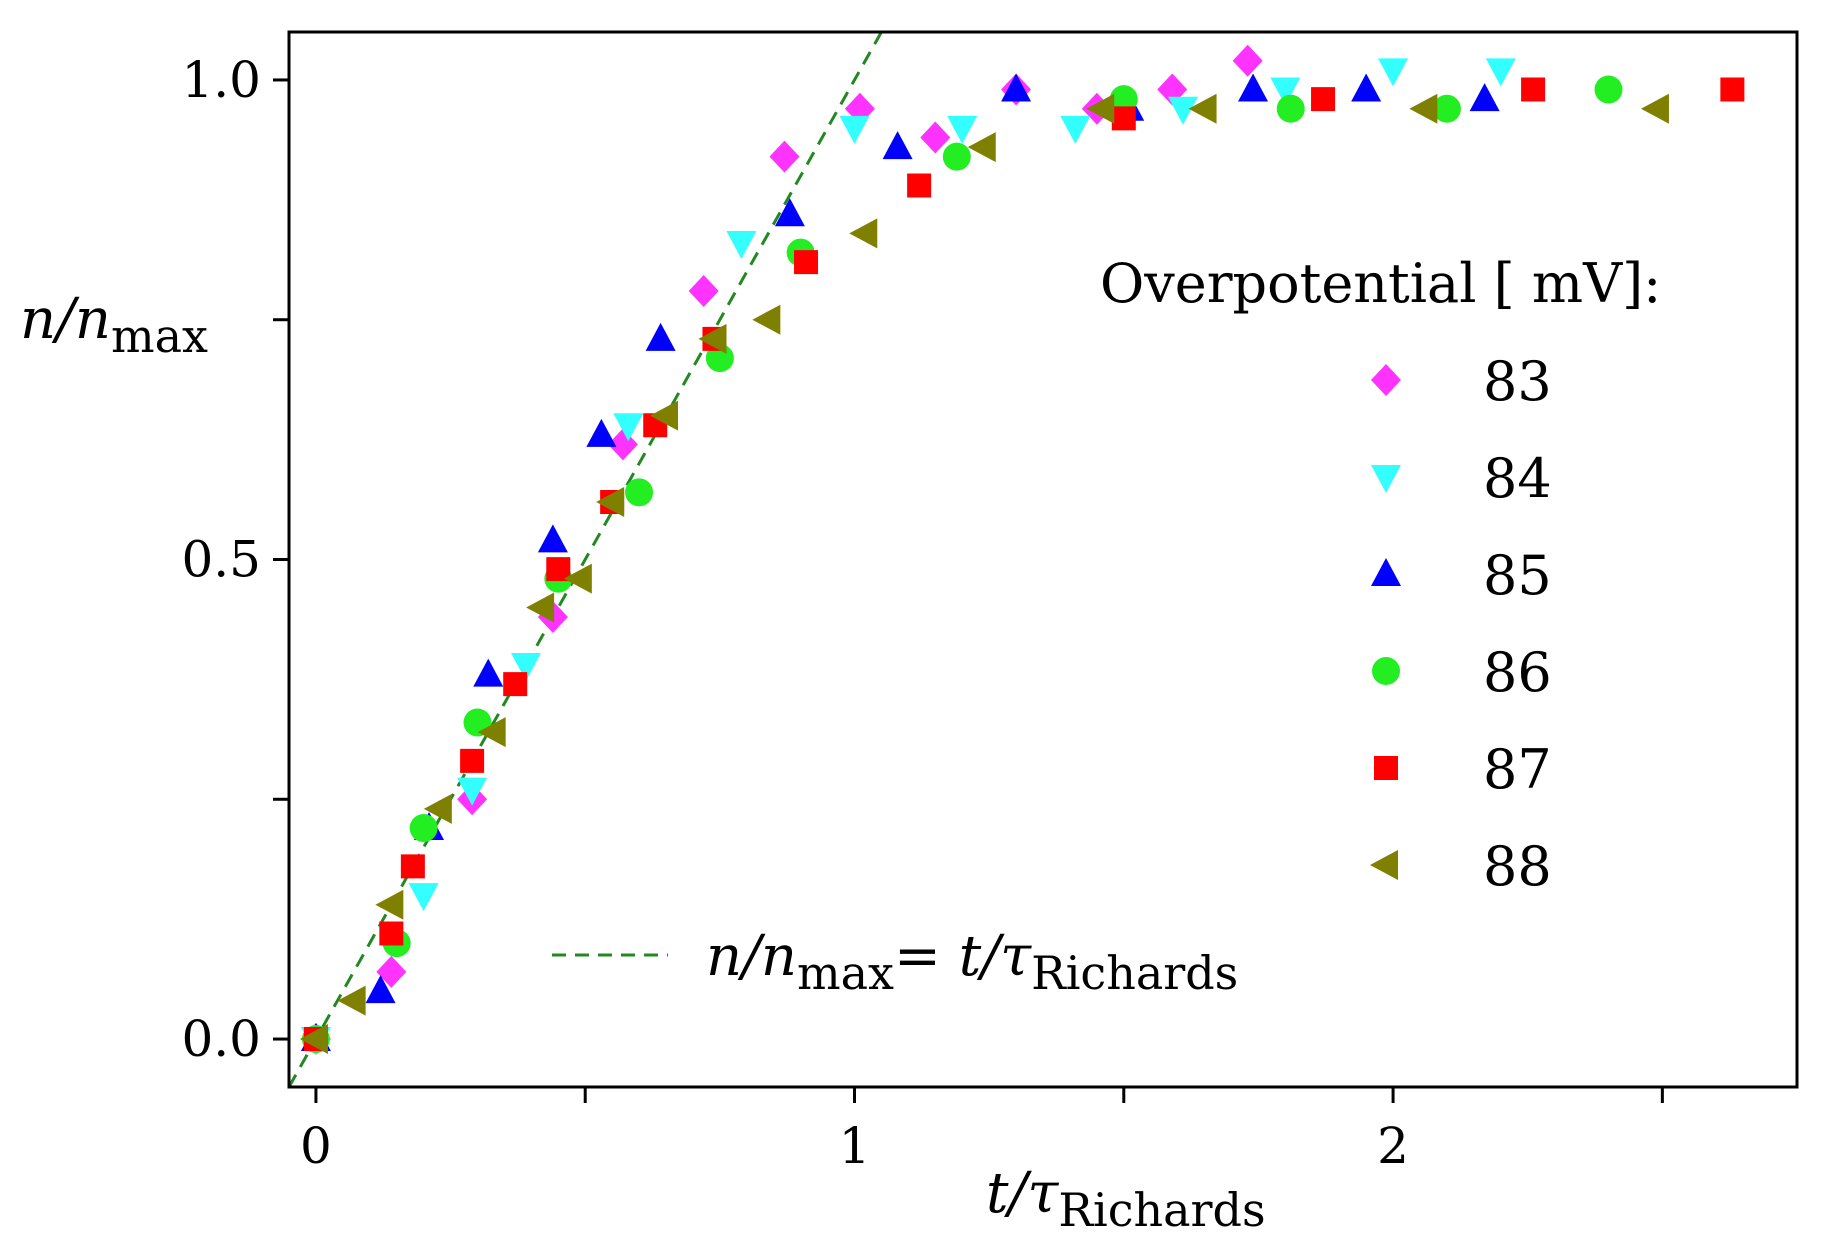  What do you see at coordinates (1517, 769) in the screenshot?
I see `legend-label-87: 87` at bounding box center [1517, 769].